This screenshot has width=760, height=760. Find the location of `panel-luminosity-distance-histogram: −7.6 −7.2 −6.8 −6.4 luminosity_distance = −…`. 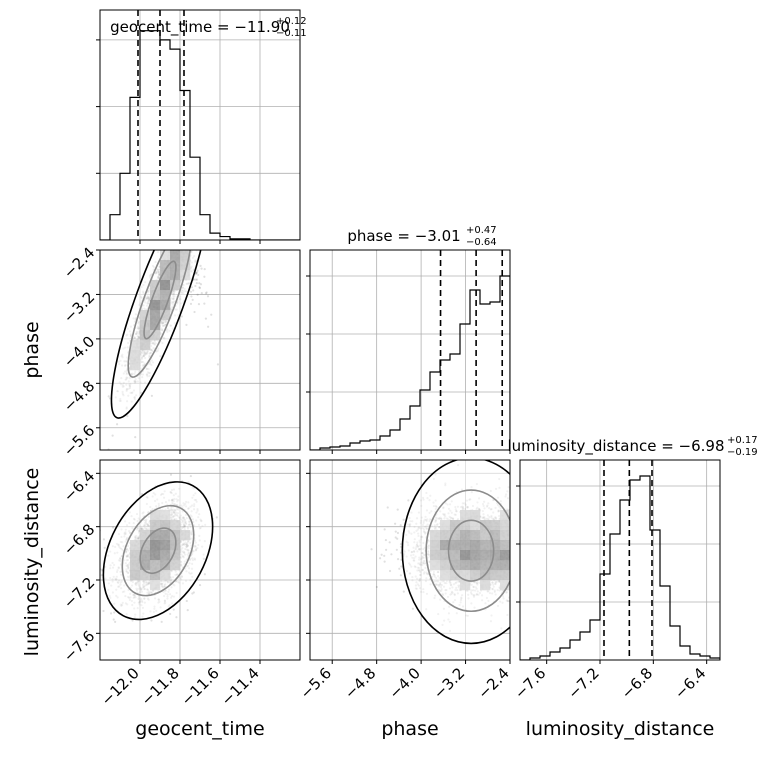

panel-luminosity-distance-histogram: −7.6 −7.2 −6.8 −6.4 luminosity_distance = −… is located at coordinates (632, 569).